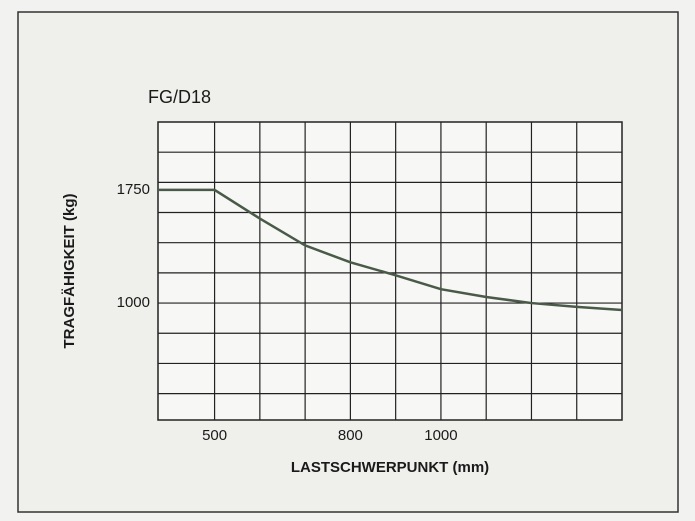  I want to click on y-tick-label: 1750, so click(133, 189).